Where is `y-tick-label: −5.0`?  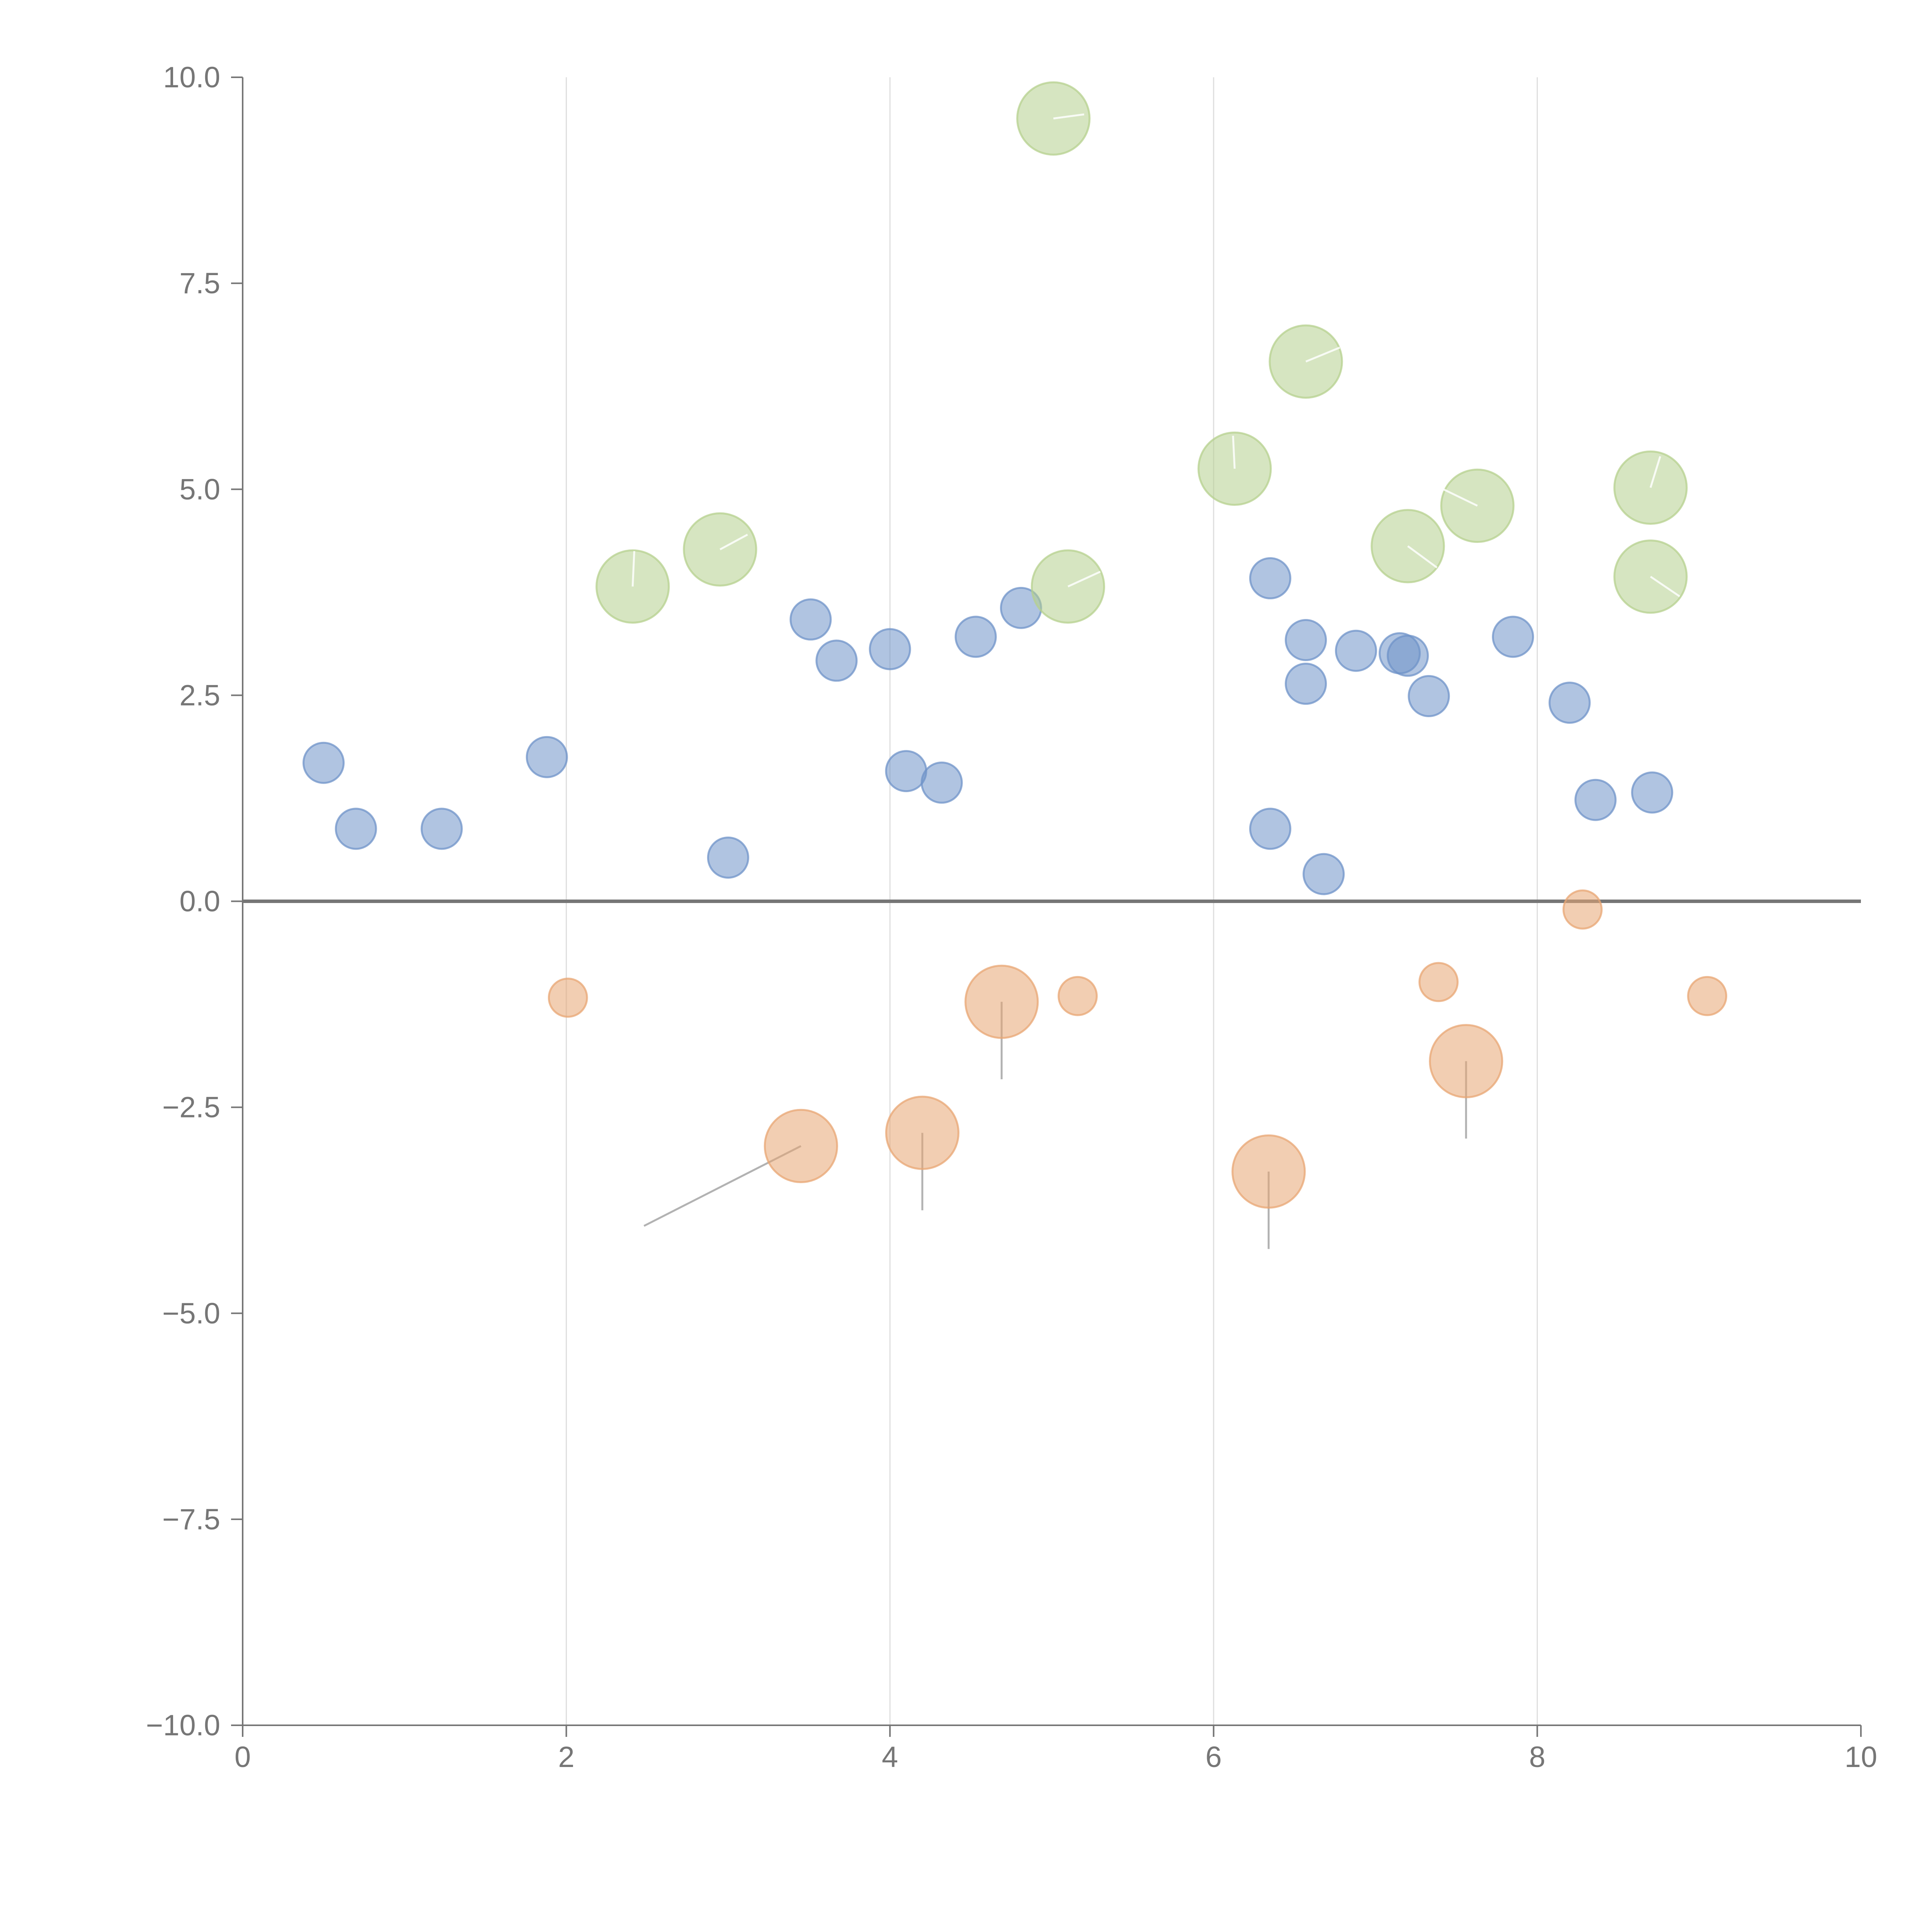 y-tick-label: −5.0 is located at coordinates (191, 1313).